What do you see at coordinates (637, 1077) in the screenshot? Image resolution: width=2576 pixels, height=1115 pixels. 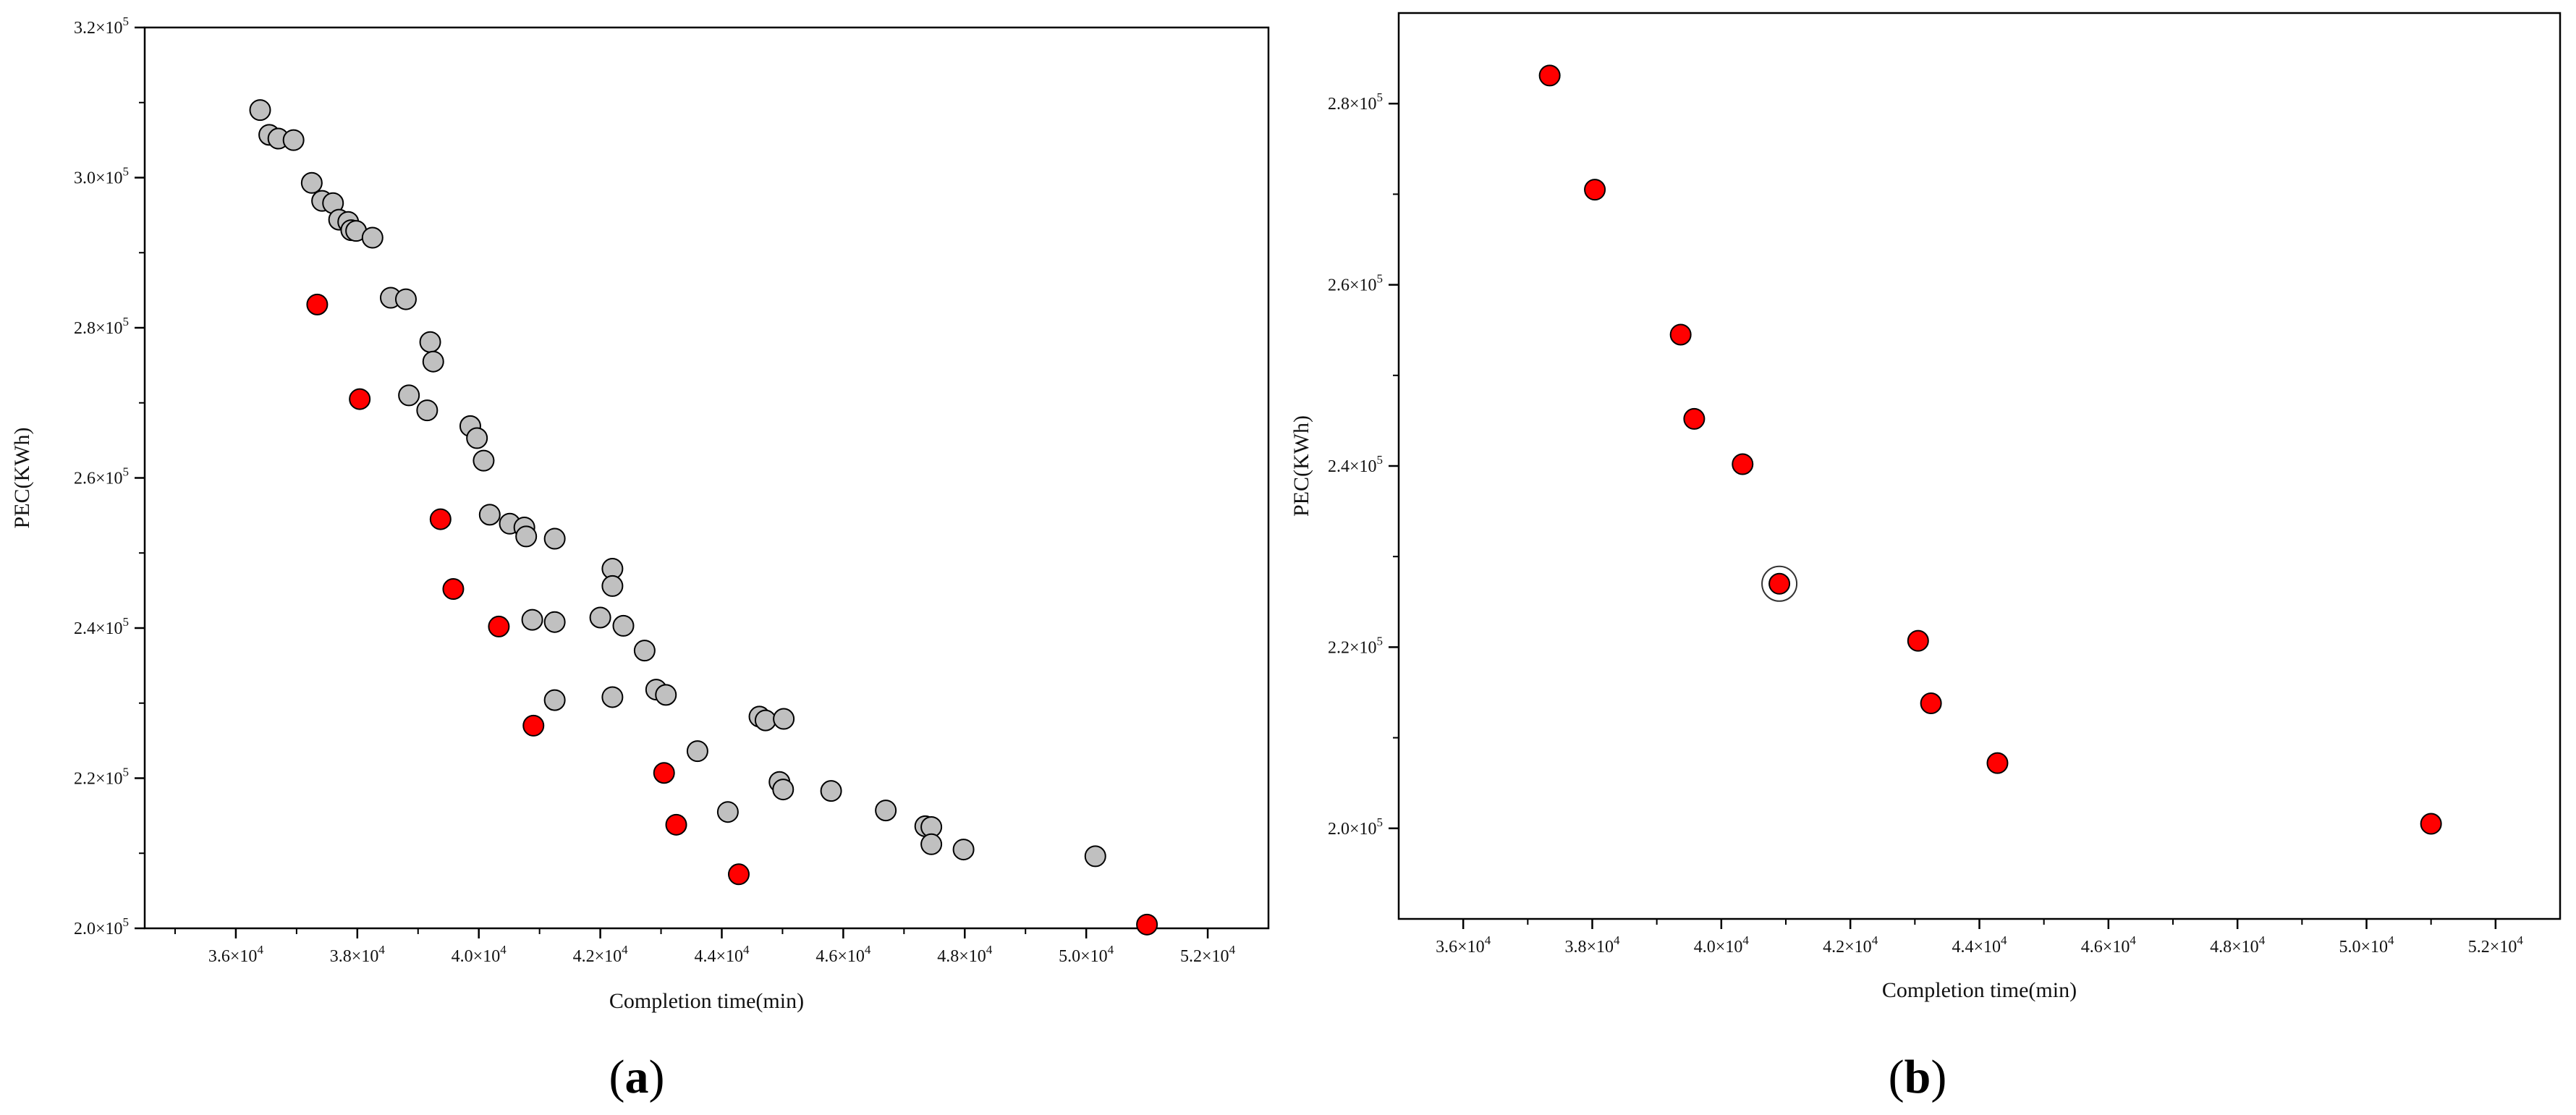 I see `panel-label: (a)` at bounding box center [637, 1077].